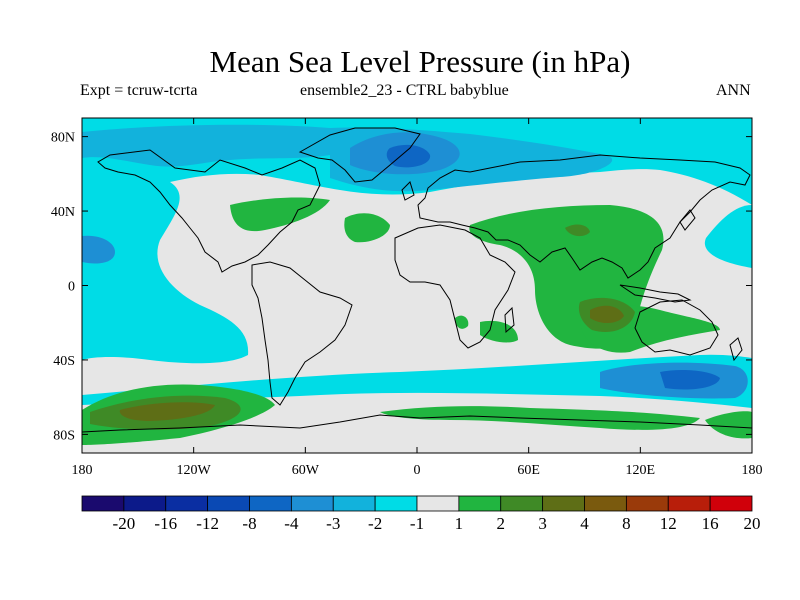  Describe the element at coordinates (501, 523) in the screenshot. I see `colorbar-label: 2` at that location.